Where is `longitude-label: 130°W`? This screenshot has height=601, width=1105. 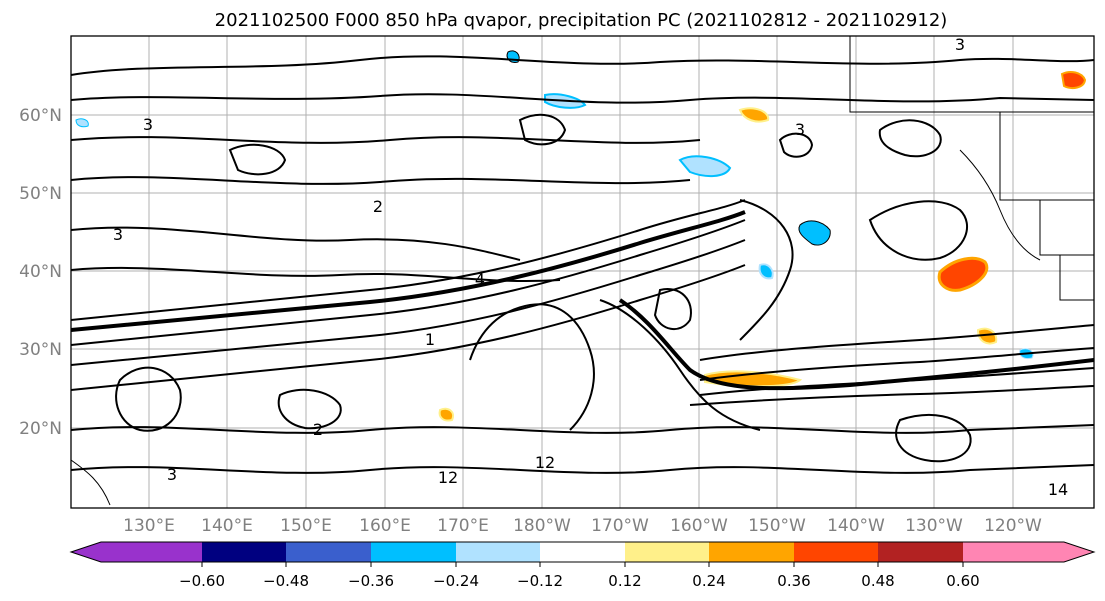 longitude-label: 130°W is located at coordinates (934, 526).